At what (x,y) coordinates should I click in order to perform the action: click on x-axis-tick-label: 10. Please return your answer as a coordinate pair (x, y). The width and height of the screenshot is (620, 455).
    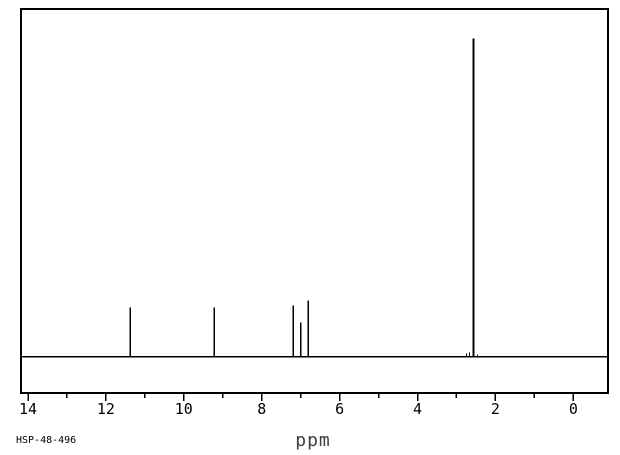
    Looking at the image, I should click on (184, 409).